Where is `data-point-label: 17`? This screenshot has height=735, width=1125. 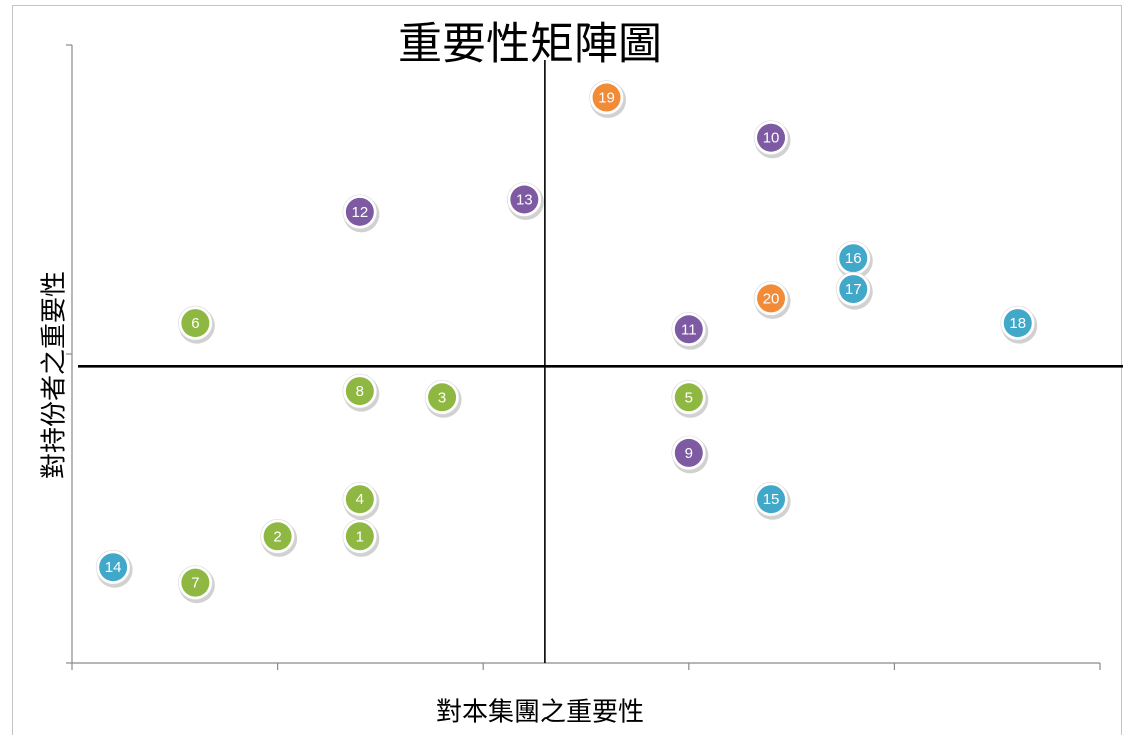
data-point-label: 17 is located at coordinates (853, 289).